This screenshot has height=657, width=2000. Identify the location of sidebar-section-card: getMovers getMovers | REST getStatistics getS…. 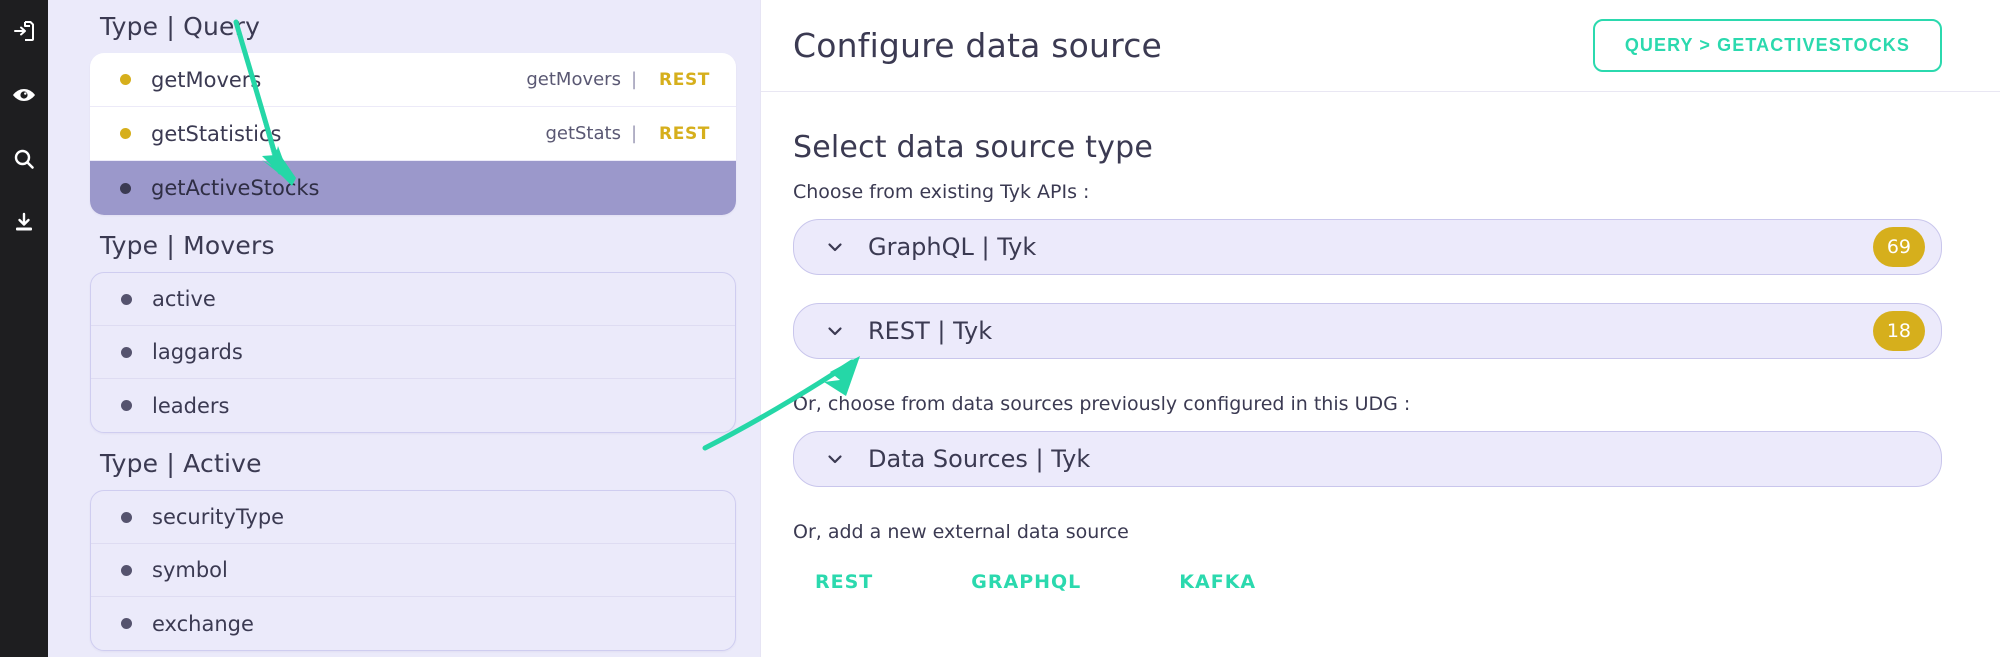
(413, 134).